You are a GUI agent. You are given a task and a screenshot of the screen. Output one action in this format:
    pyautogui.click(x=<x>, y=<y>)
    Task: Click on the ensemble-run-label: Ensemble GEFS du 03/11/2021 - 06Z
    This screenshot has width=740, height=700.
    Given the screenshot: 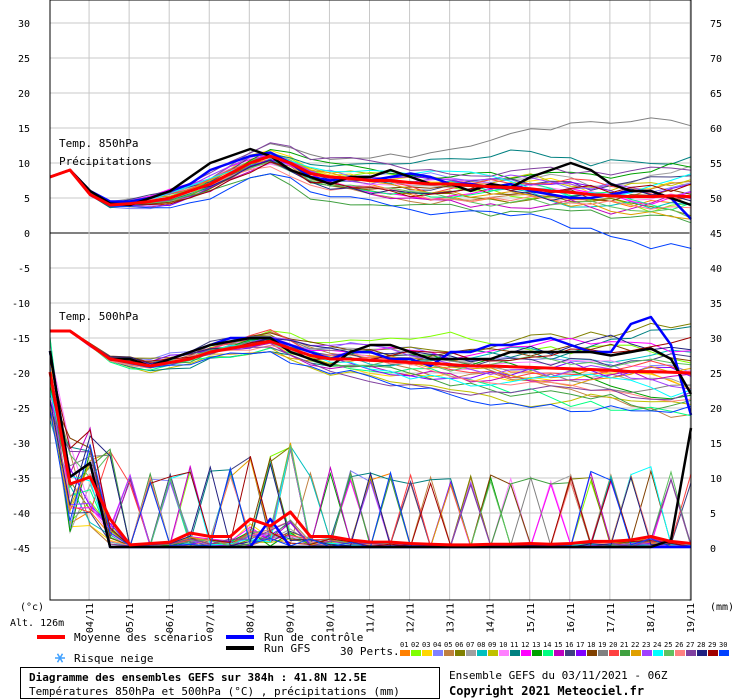 What is the action you would take?
    pyautogui.click(x=558, y=675)
    